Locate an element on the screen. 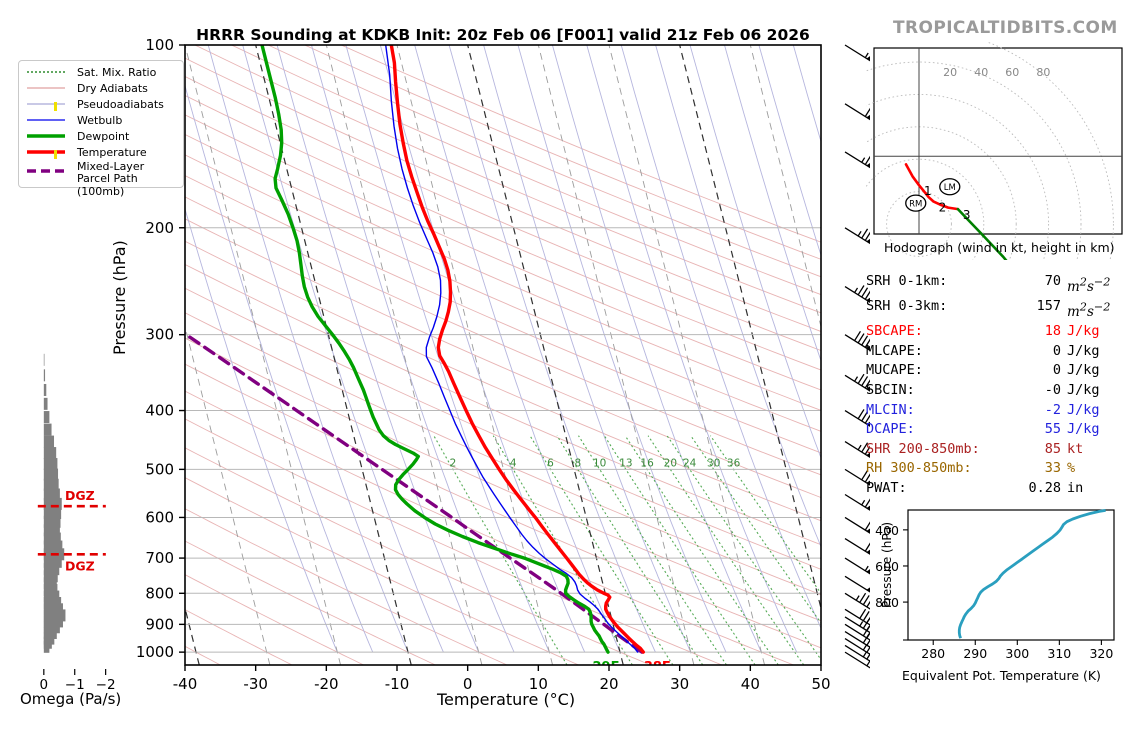 The height and width of the screenshot is (748, 1134). param-value: -0 is located at coordinates (1052, 389).